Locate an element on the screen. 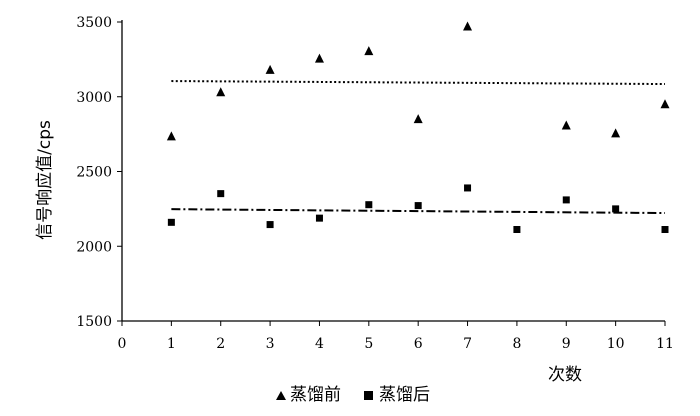 The image size is (700, 416). x-tick-label: 4 is located at coordinates (319, 344).